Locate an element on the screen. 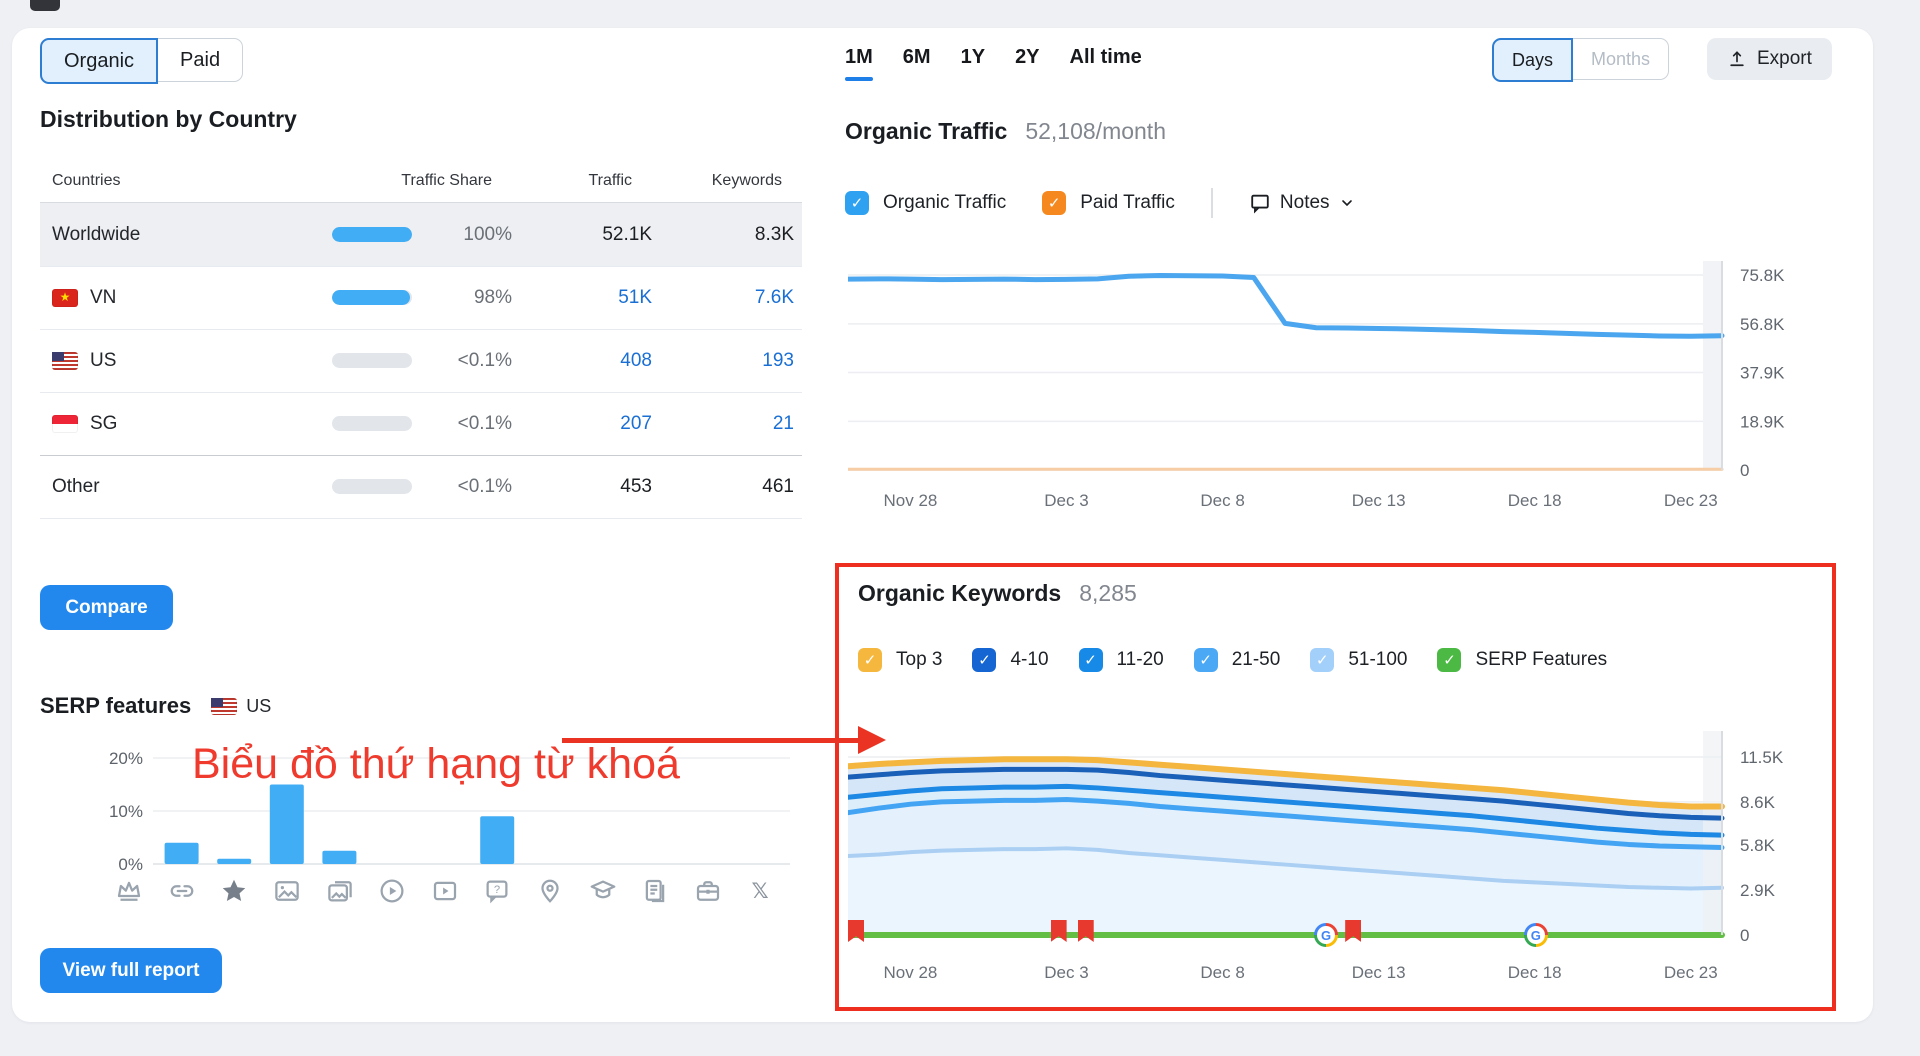  checkbox-serp-features: ✓ is located at coordinates (1449, 660).